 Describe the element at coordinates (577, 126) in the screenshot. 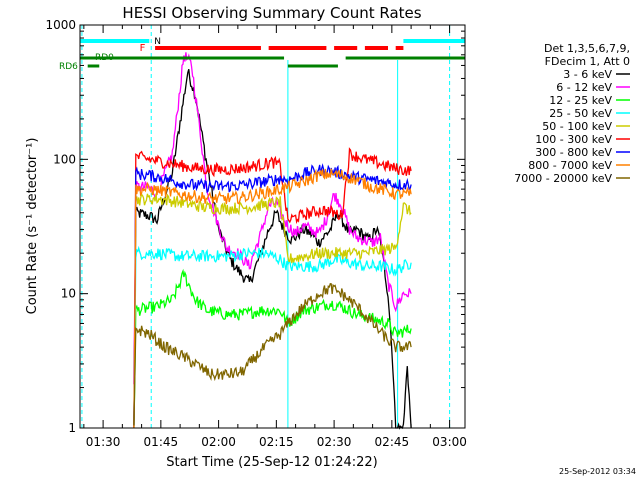

I see `legend-entry-4: 50 - 100 keV` at that location.